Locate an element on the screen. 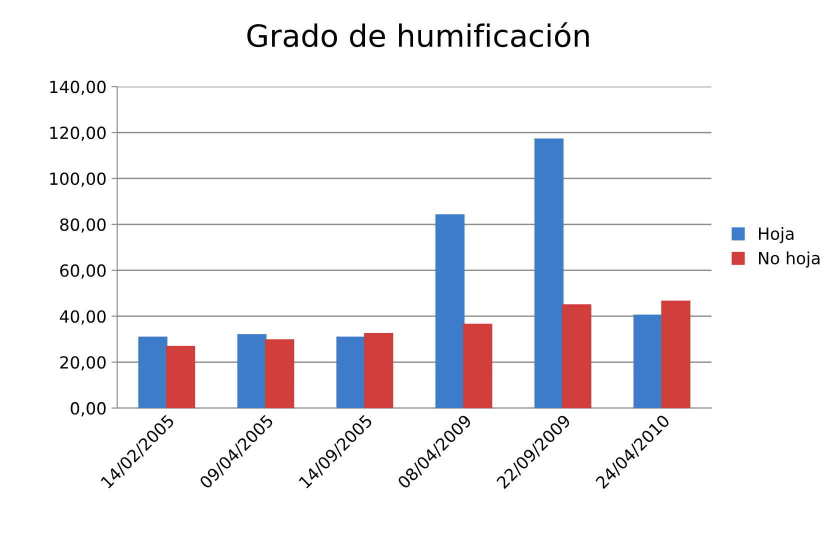 The image size is (837, 559). chart-title: Grado de humificación is located at coordinates (418, 35).